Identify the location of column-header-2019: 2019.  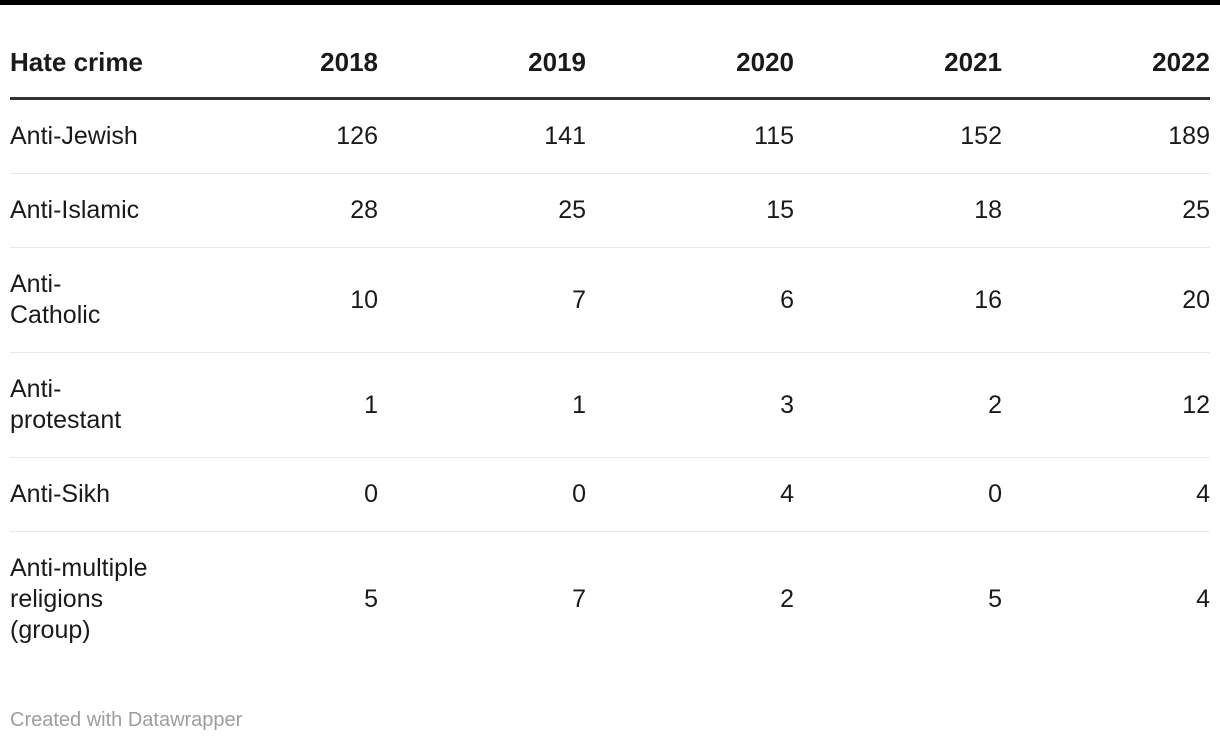
(482, 52).